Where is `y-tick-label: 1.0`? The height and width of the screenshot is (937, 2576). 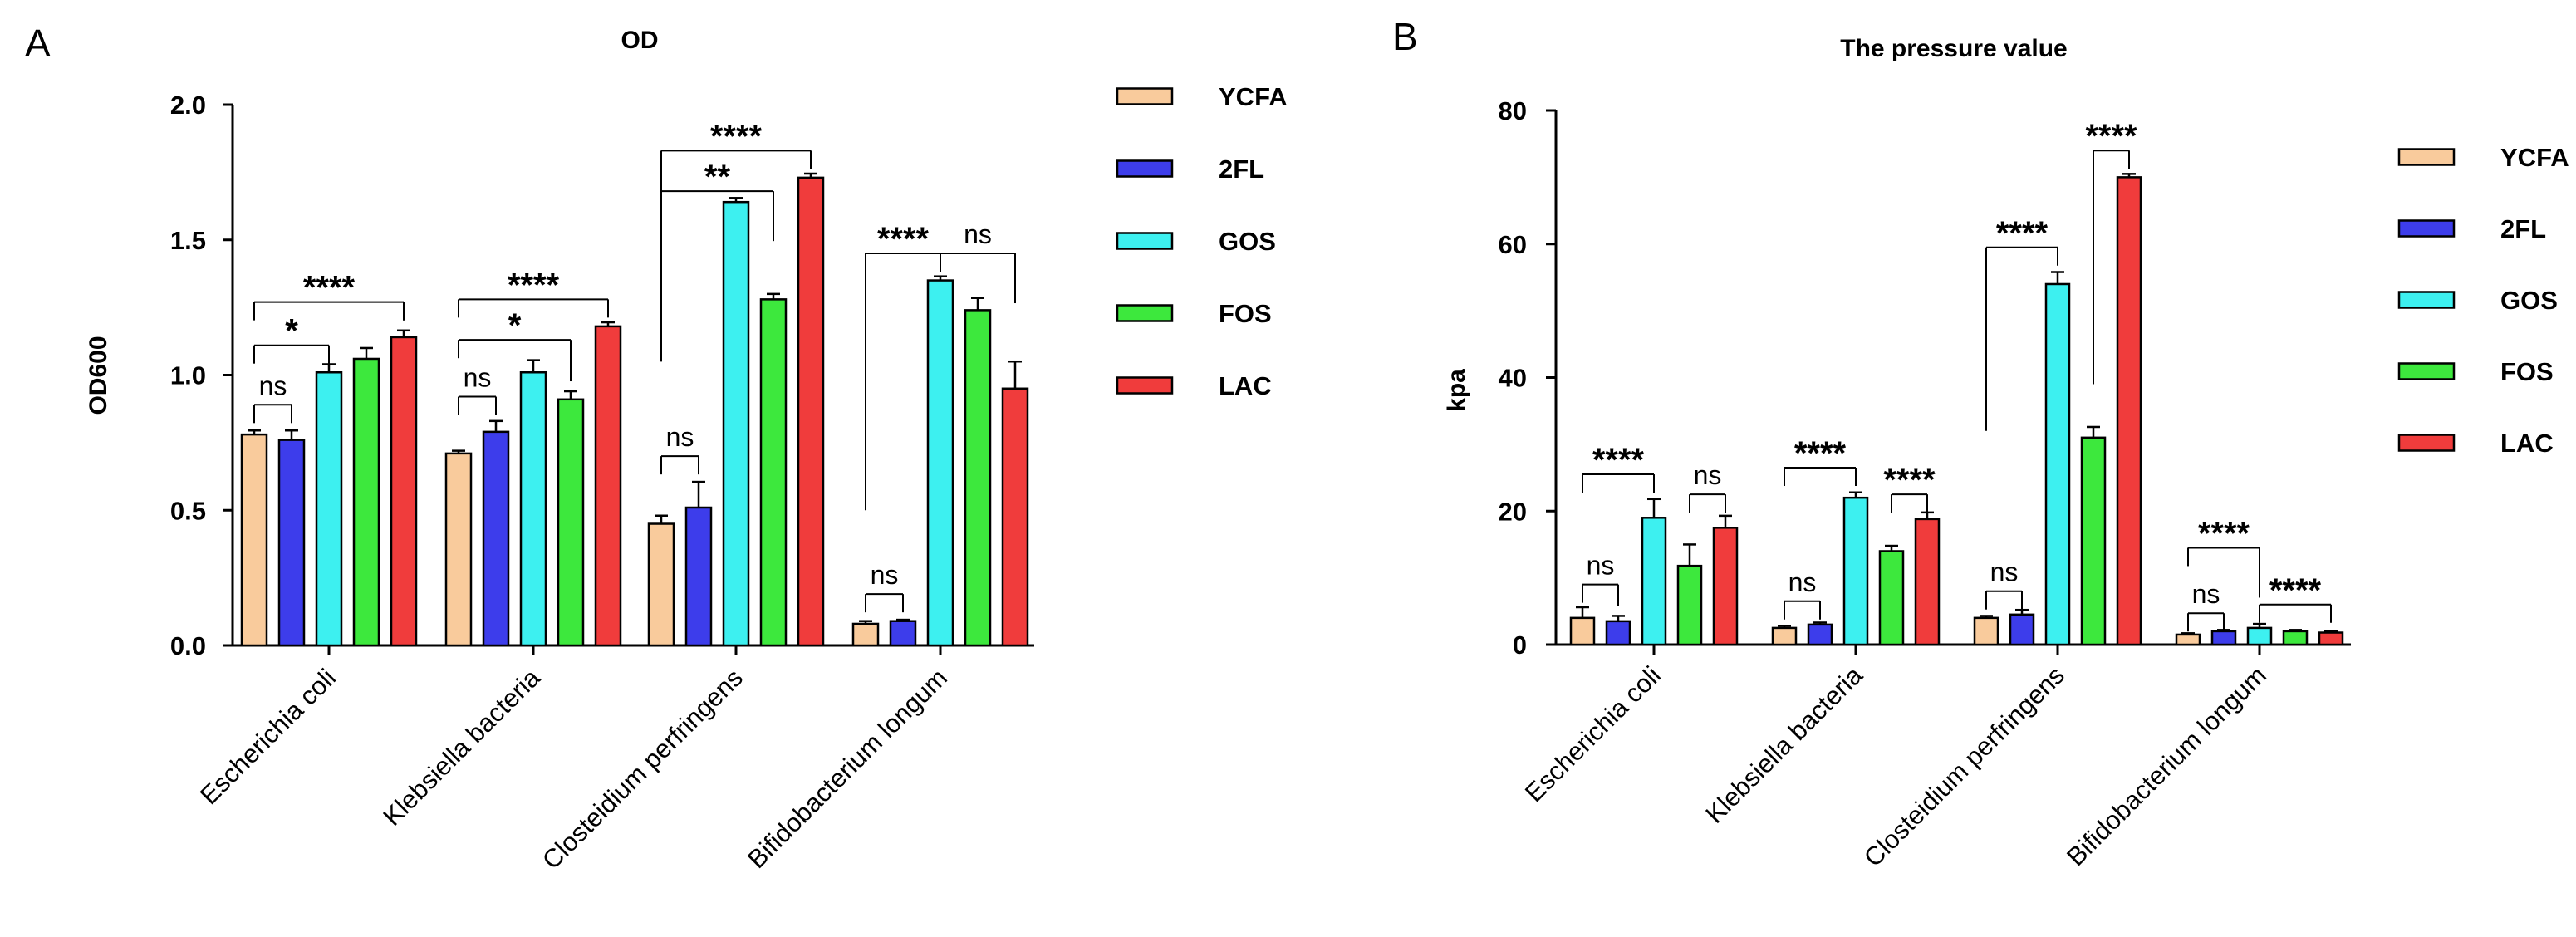 y-tick-label: 1.0 is located at coordinates (188, 375).